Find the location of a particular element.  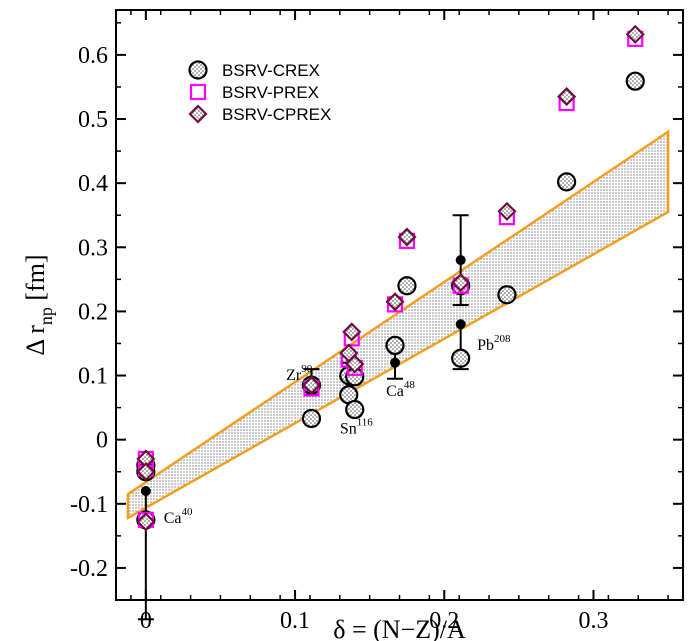

y-axis-title-main: Δ r is located at coordinates (35, 340).